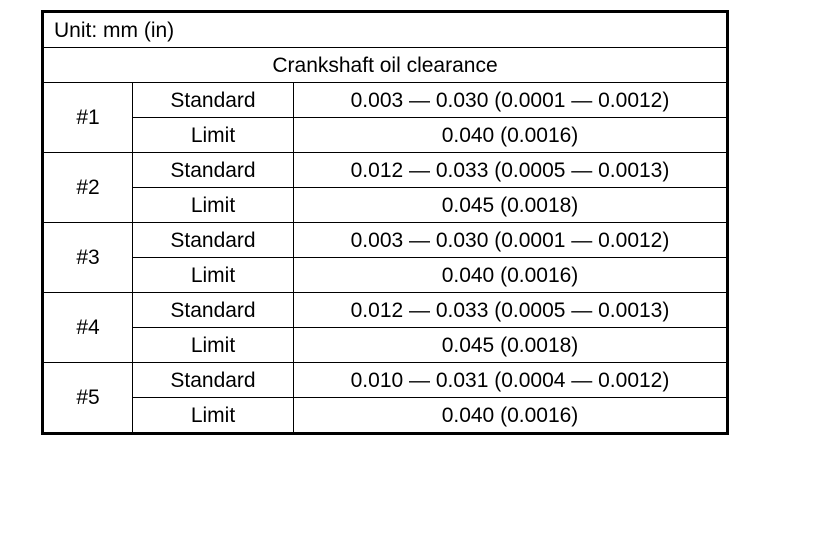 The width and height of the screenshot is (832, 534). I want to click on unit-row: Unit: mm (in), so click(385, 29).